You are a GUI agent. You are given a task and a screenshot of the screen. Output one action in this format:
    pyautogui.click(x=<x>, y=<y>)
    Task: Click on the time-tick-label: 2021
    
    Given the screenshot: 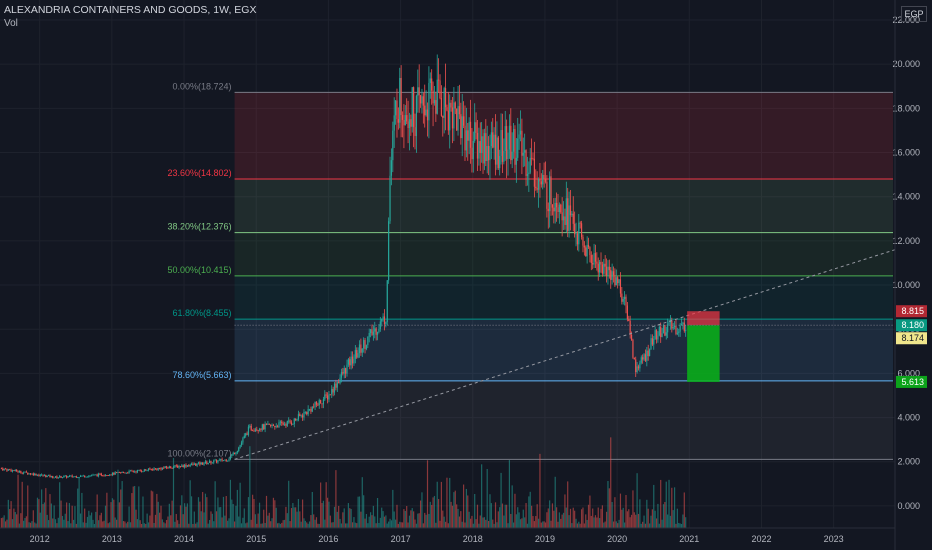 What is the action you would take?
    pyautogui.click(x=689, y=539)
    